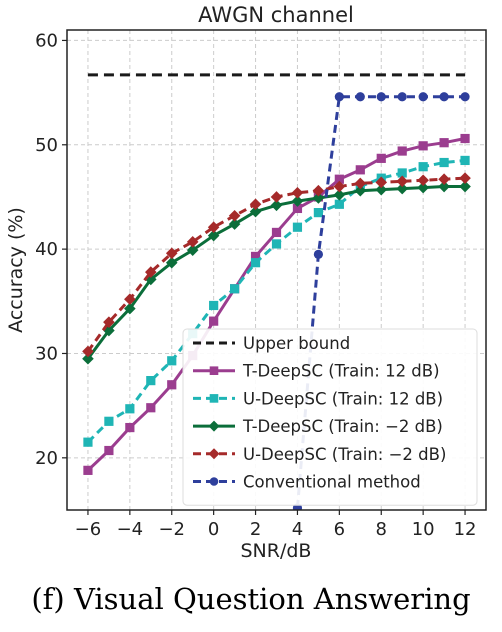 Image resolution: width=502 pixels, height=632 pixels. Describe the element at coordinates (251, 599) in the screenshot. I see `figure-caption: (f) Visual Question Answering` at that location.